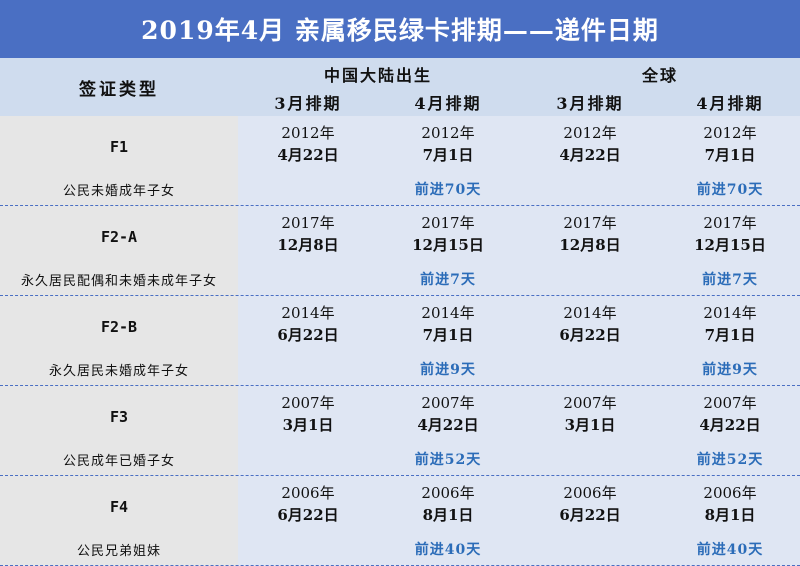  What do you see at coordinates (730, 144) in the screenshot?
I see `date-cell: 2012年 7月1日` at bounding box center [730, 144].